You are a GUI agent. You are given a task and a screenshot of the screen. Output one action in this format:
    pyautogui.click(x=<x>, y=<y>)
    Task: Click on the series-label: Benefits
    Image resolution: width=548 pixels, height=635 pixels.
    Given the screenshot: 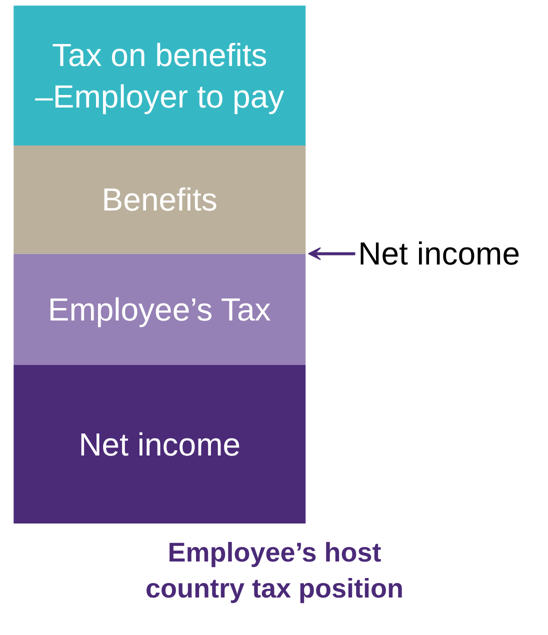 What is the action you would take?
    pyautogui.click(x=160, y=200)
    